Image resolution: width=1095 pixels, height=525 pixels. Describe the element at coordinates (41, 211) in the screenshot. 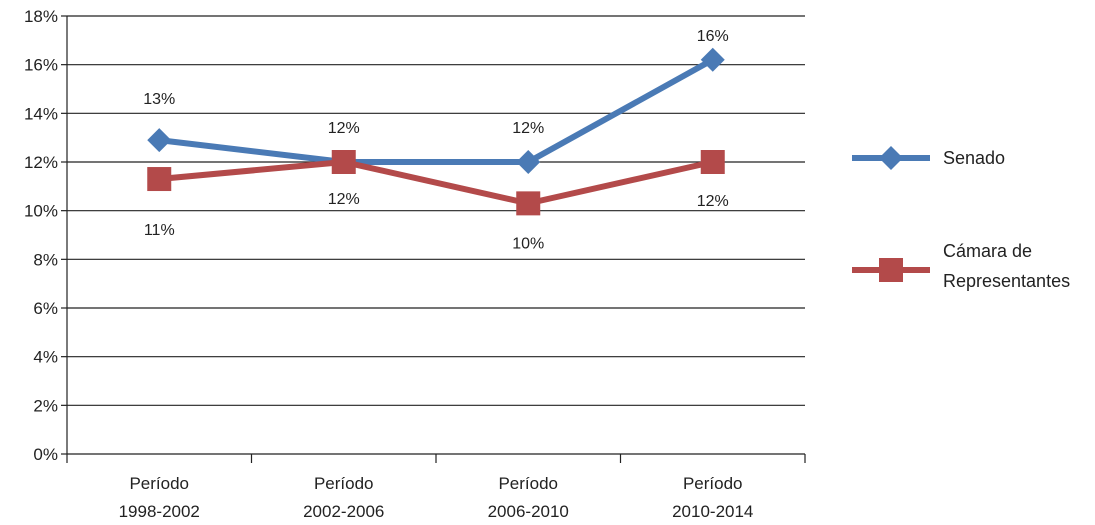

I see `y-tick-label: 10%` at that location.